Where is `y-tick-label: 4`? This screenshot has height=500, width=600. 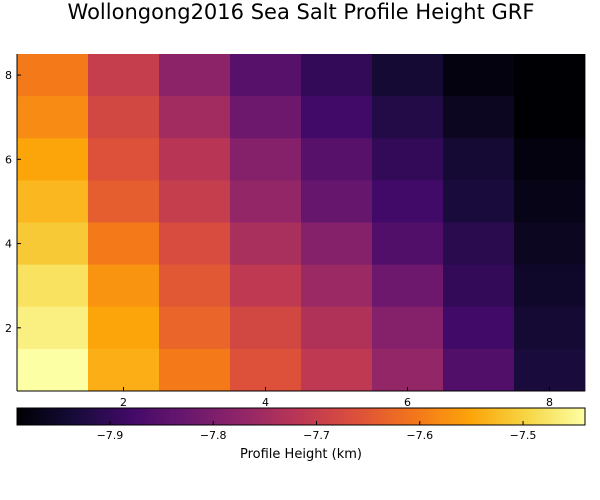 y-tick-label: 4 is located at coordinates (8, 244).